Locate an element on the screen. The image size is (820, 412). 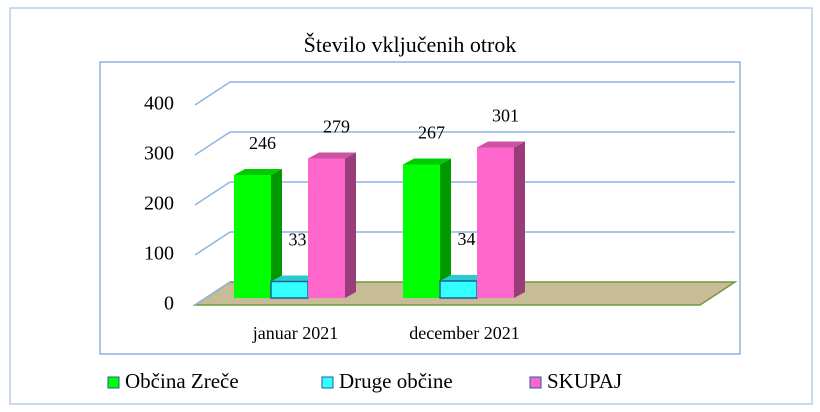
legend-label: SKUPAJ is located at coordinates (584, 381).